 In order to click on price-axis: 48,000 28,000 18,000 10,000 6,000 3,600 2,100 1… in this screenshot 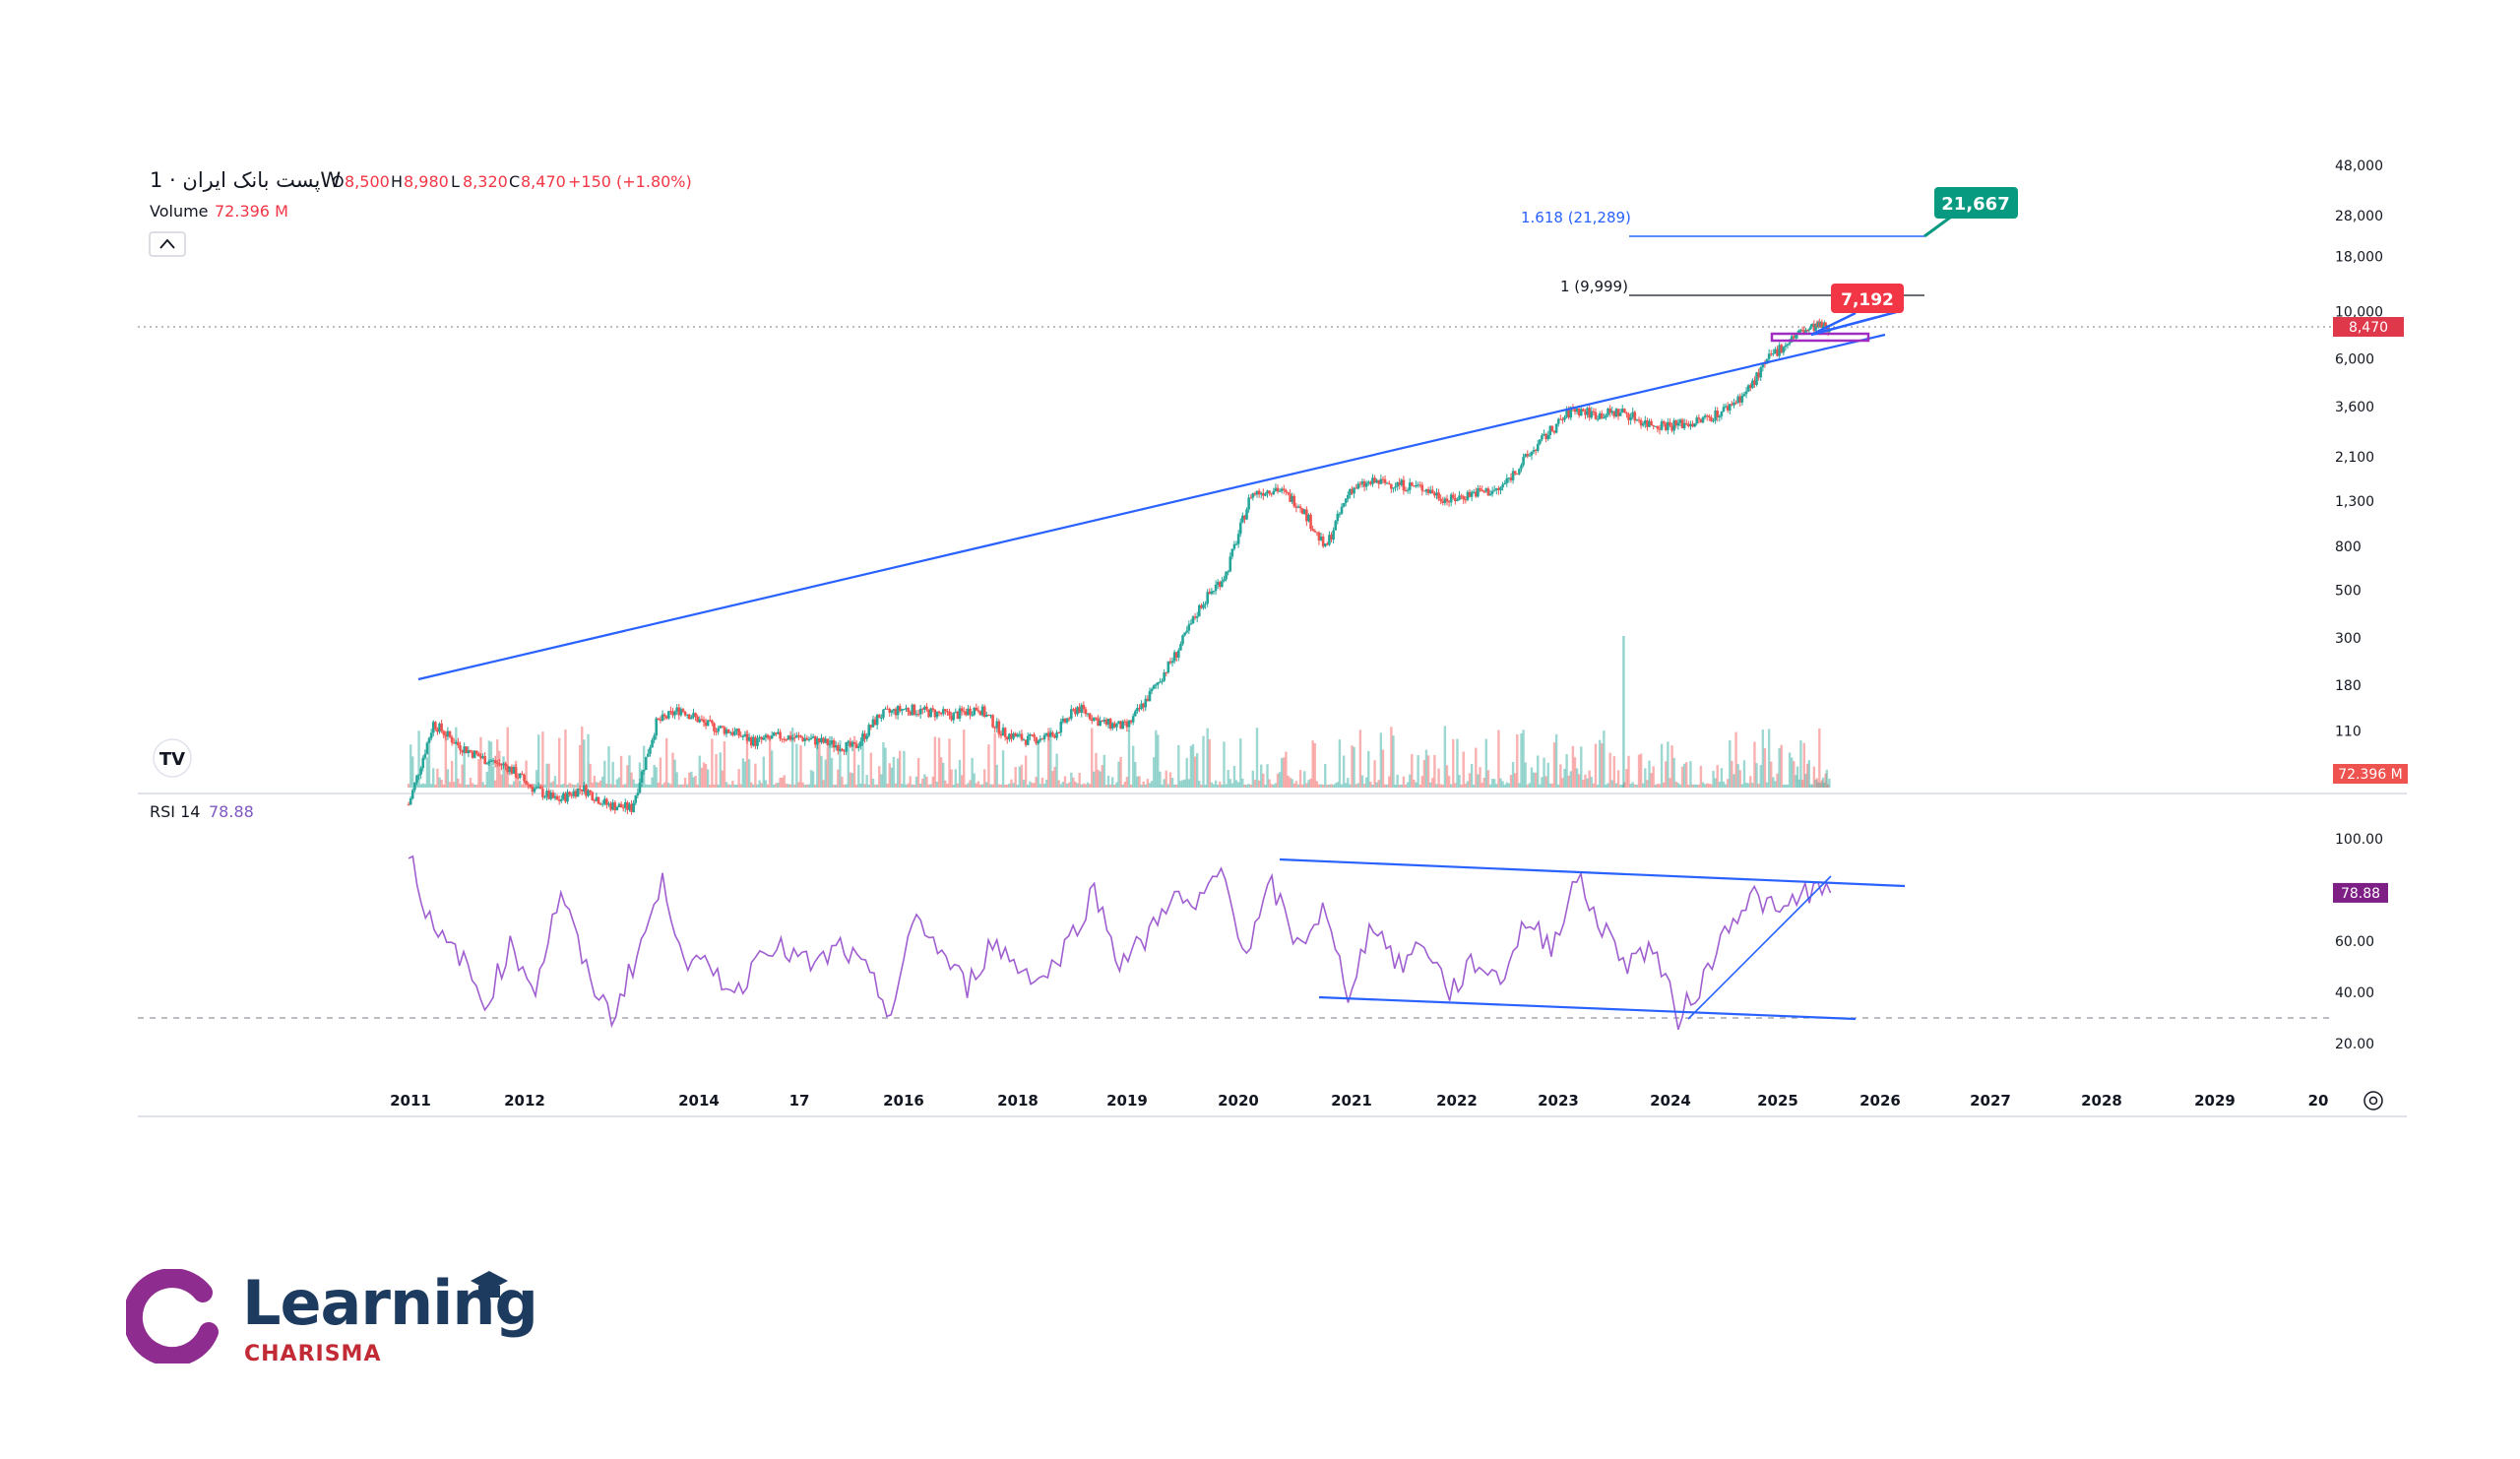, I will do `click(2359, 470)`.